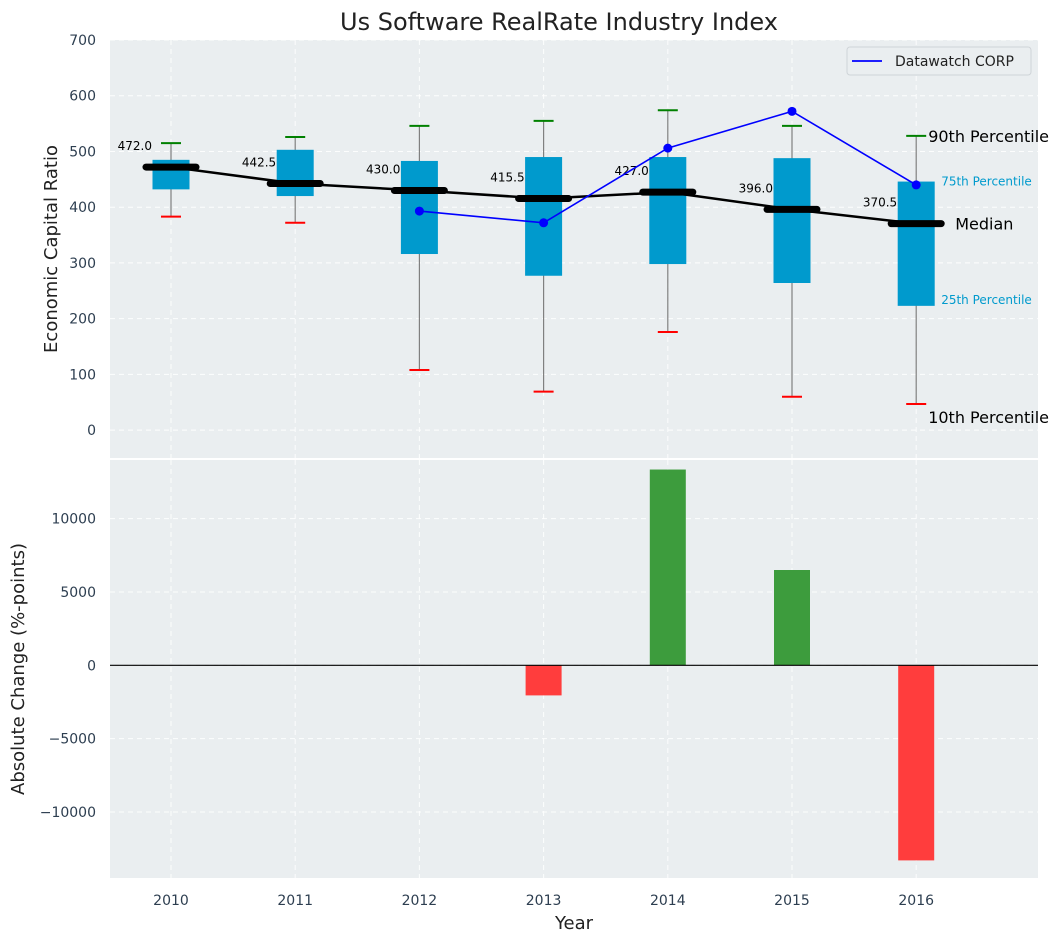 The width and height of the screenshot is (1063, 942). I want to click on bottom-y-tick-label: 10000, so click(73, 520).